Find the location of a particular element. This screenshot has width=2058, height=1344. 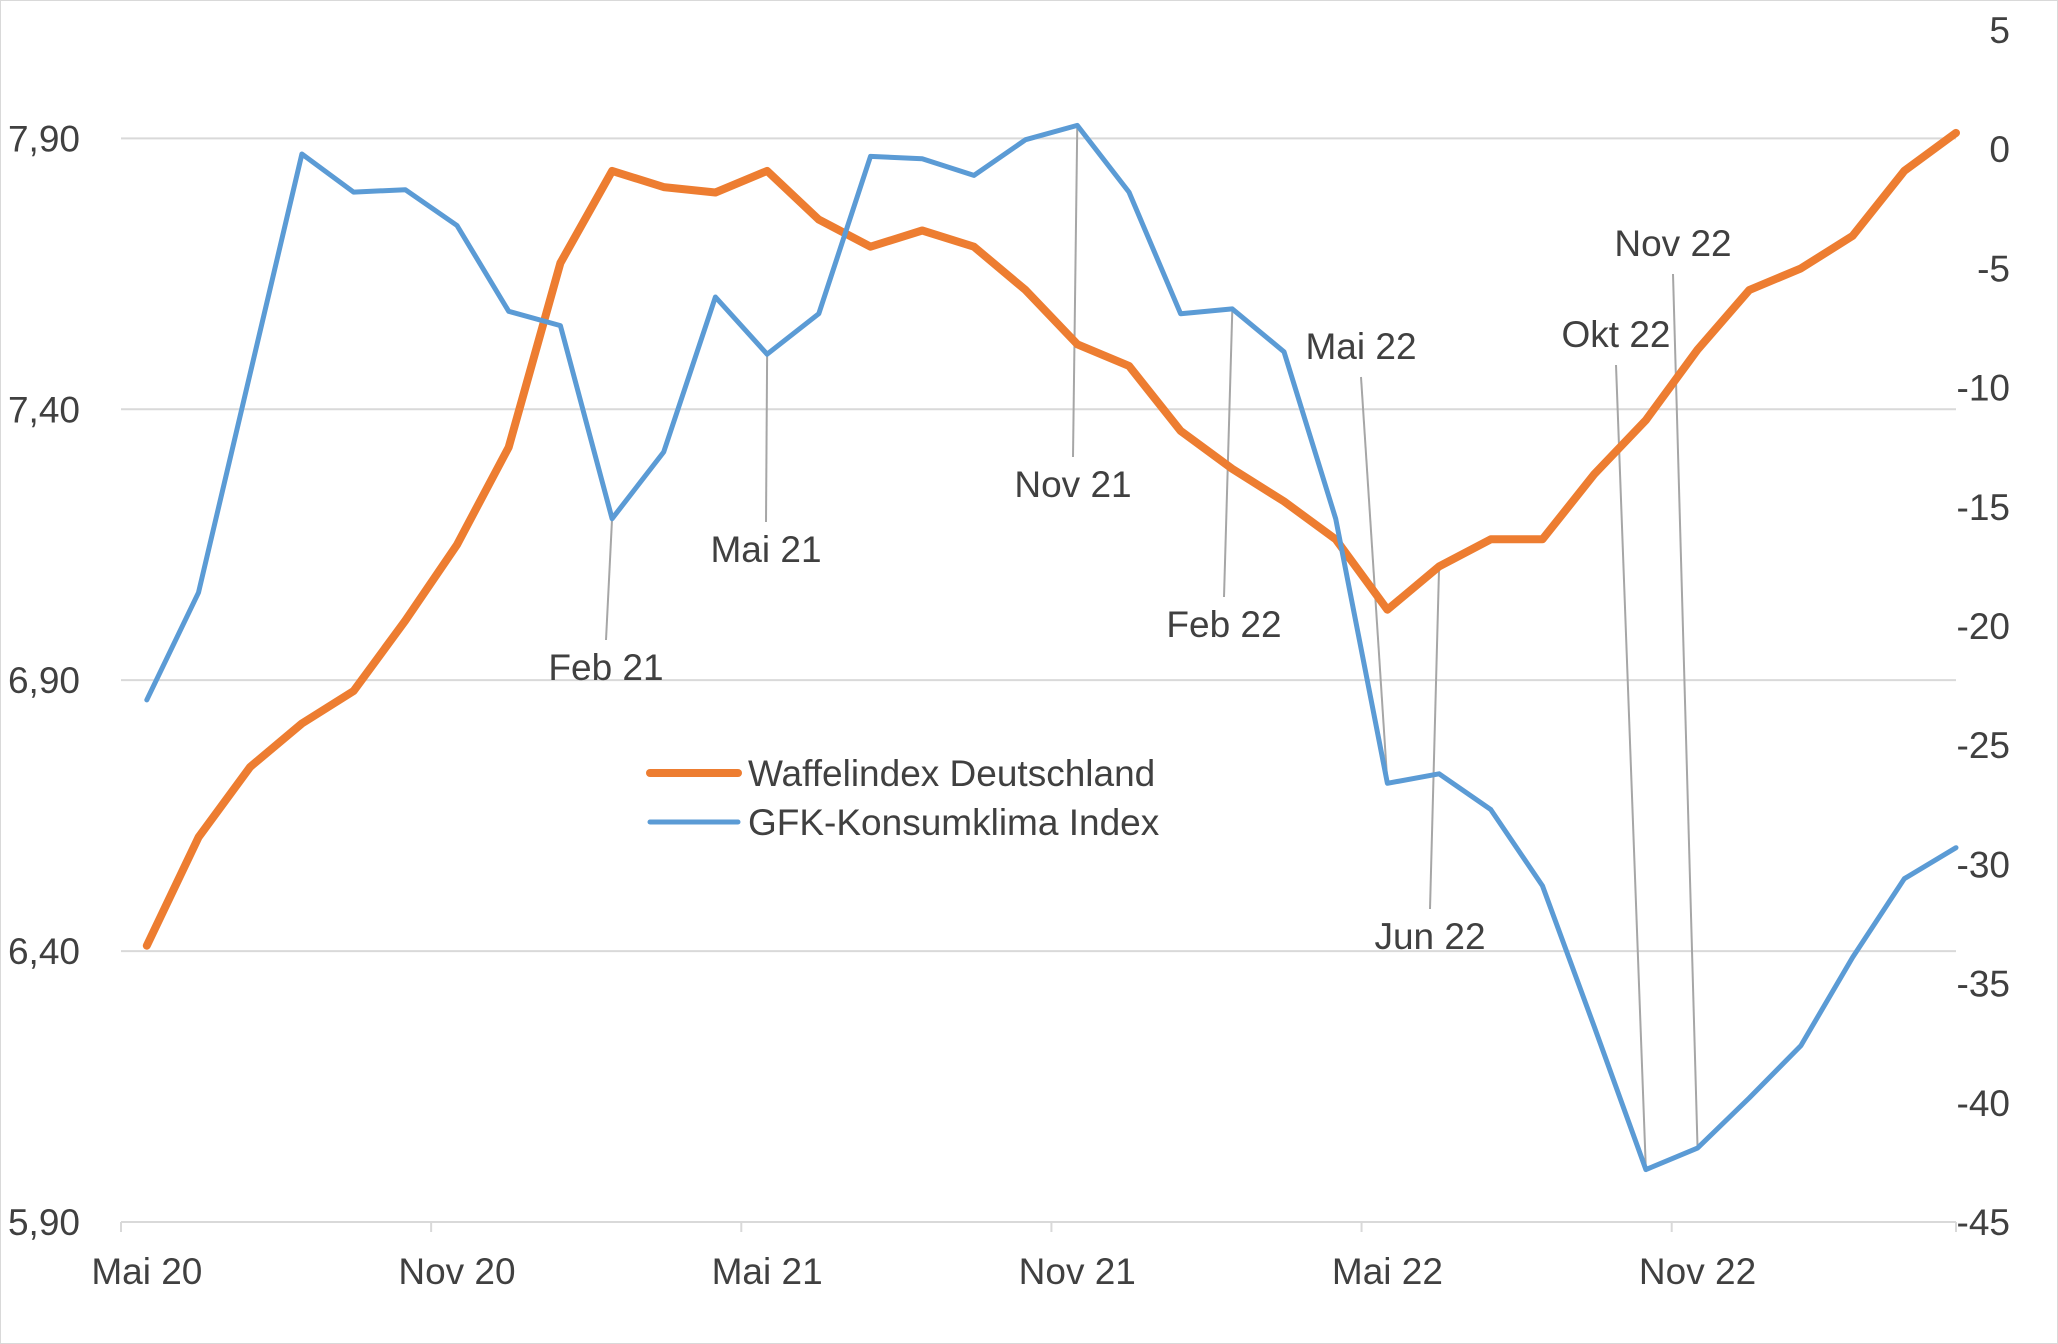

y-right-tick-label: -10 is located at coordinates (1983, 388).